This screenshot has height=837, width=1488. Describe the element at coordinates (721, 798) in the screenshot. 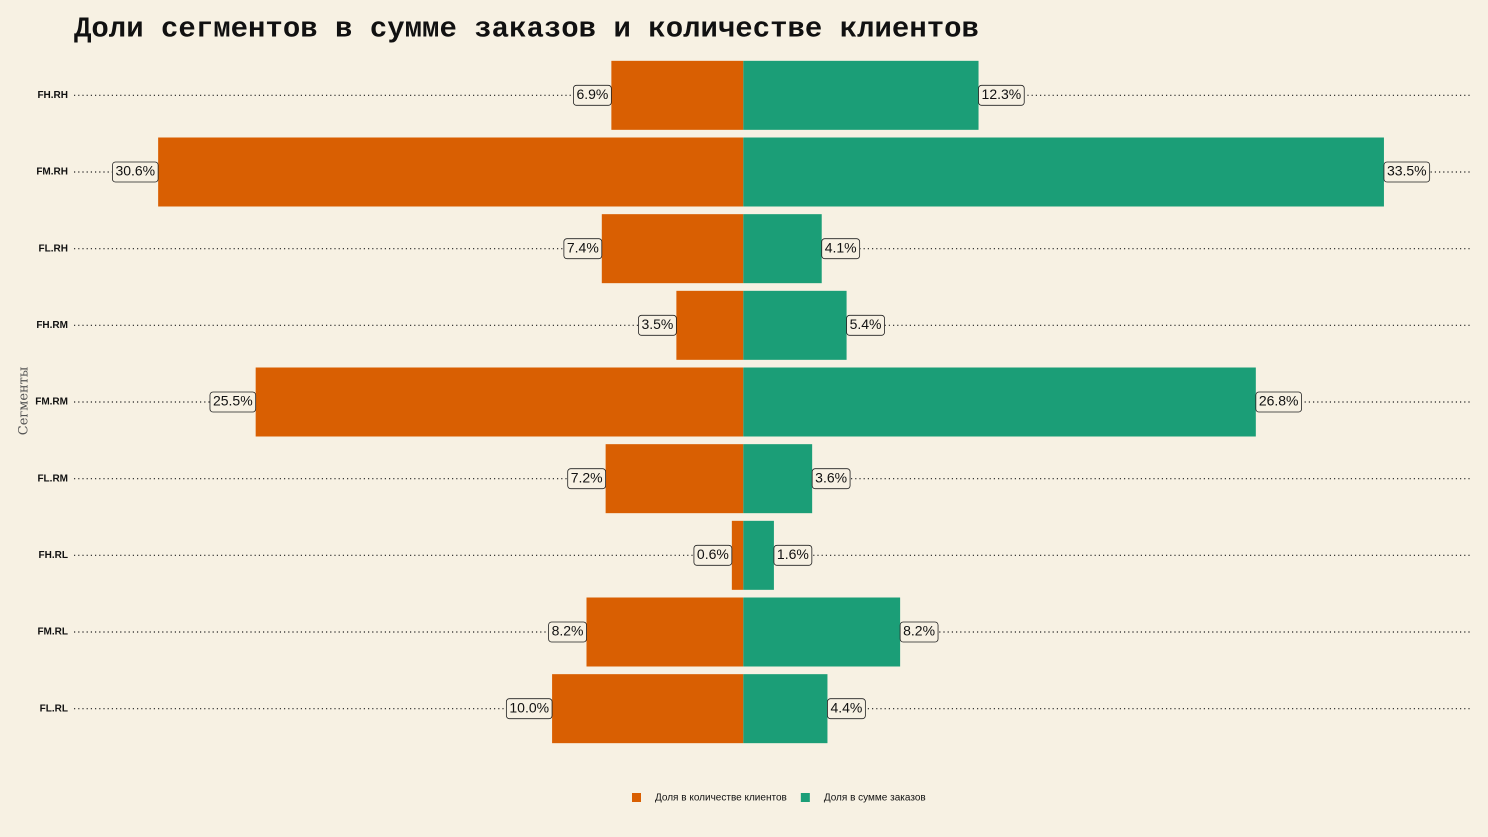

I see `legend-label: Доля в количестве клиентов` at that location.